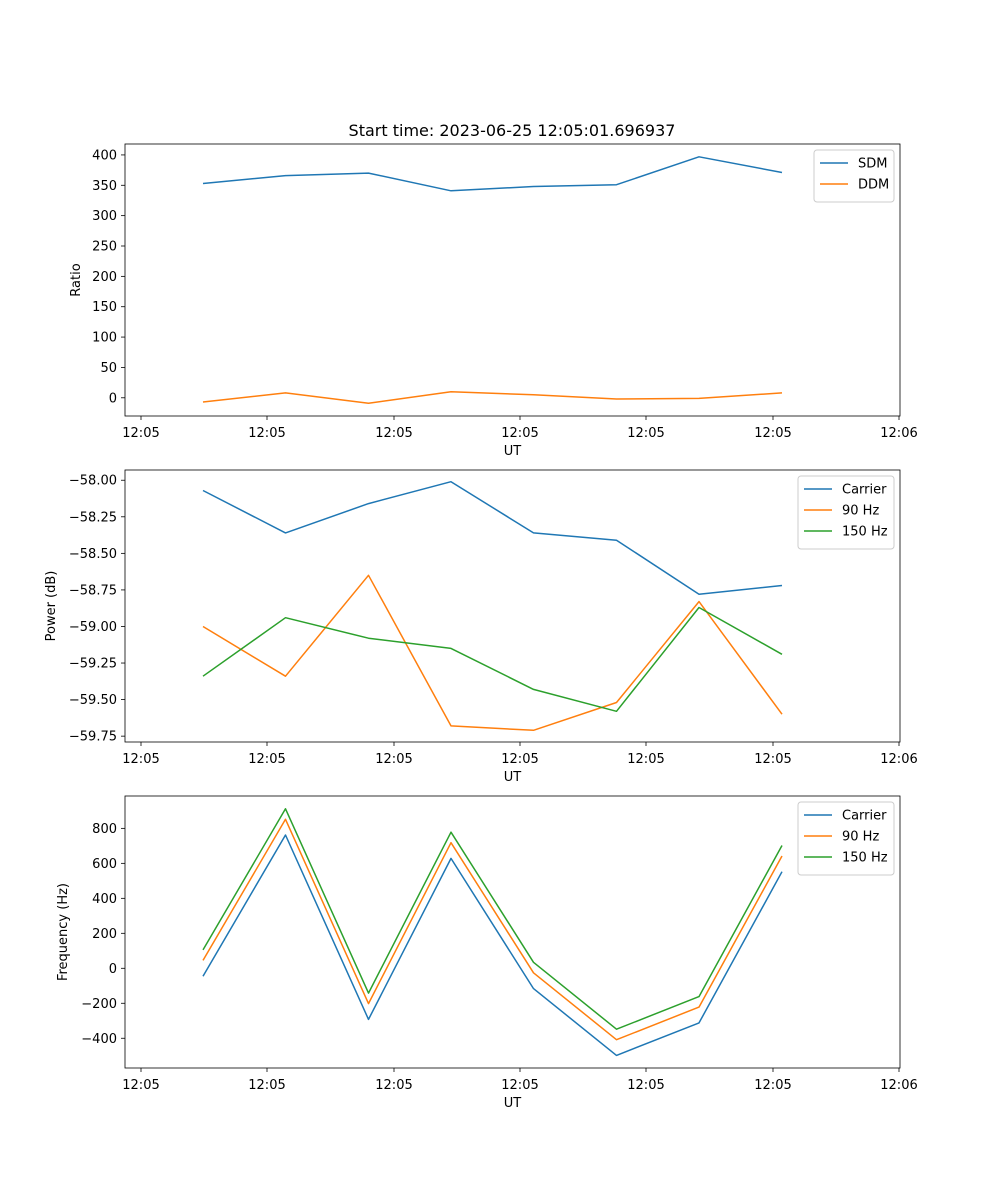  What do you see at coordinates (63, 932) in the screenshot?
I see `y-axis-label: Frequency (Hz)` at bounding box center [63, 932].